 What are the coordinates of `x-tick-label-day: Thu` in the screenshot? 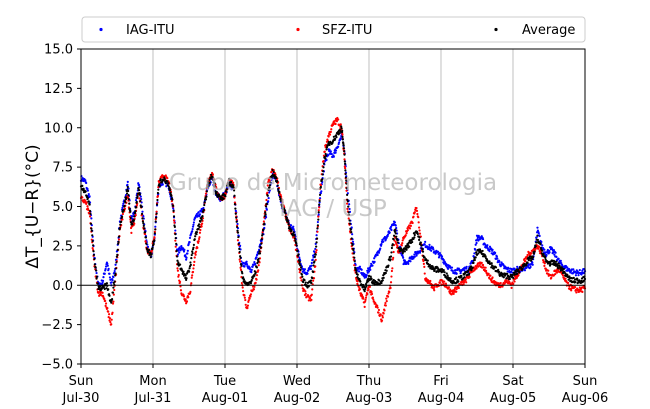 It's located at (368, 381).